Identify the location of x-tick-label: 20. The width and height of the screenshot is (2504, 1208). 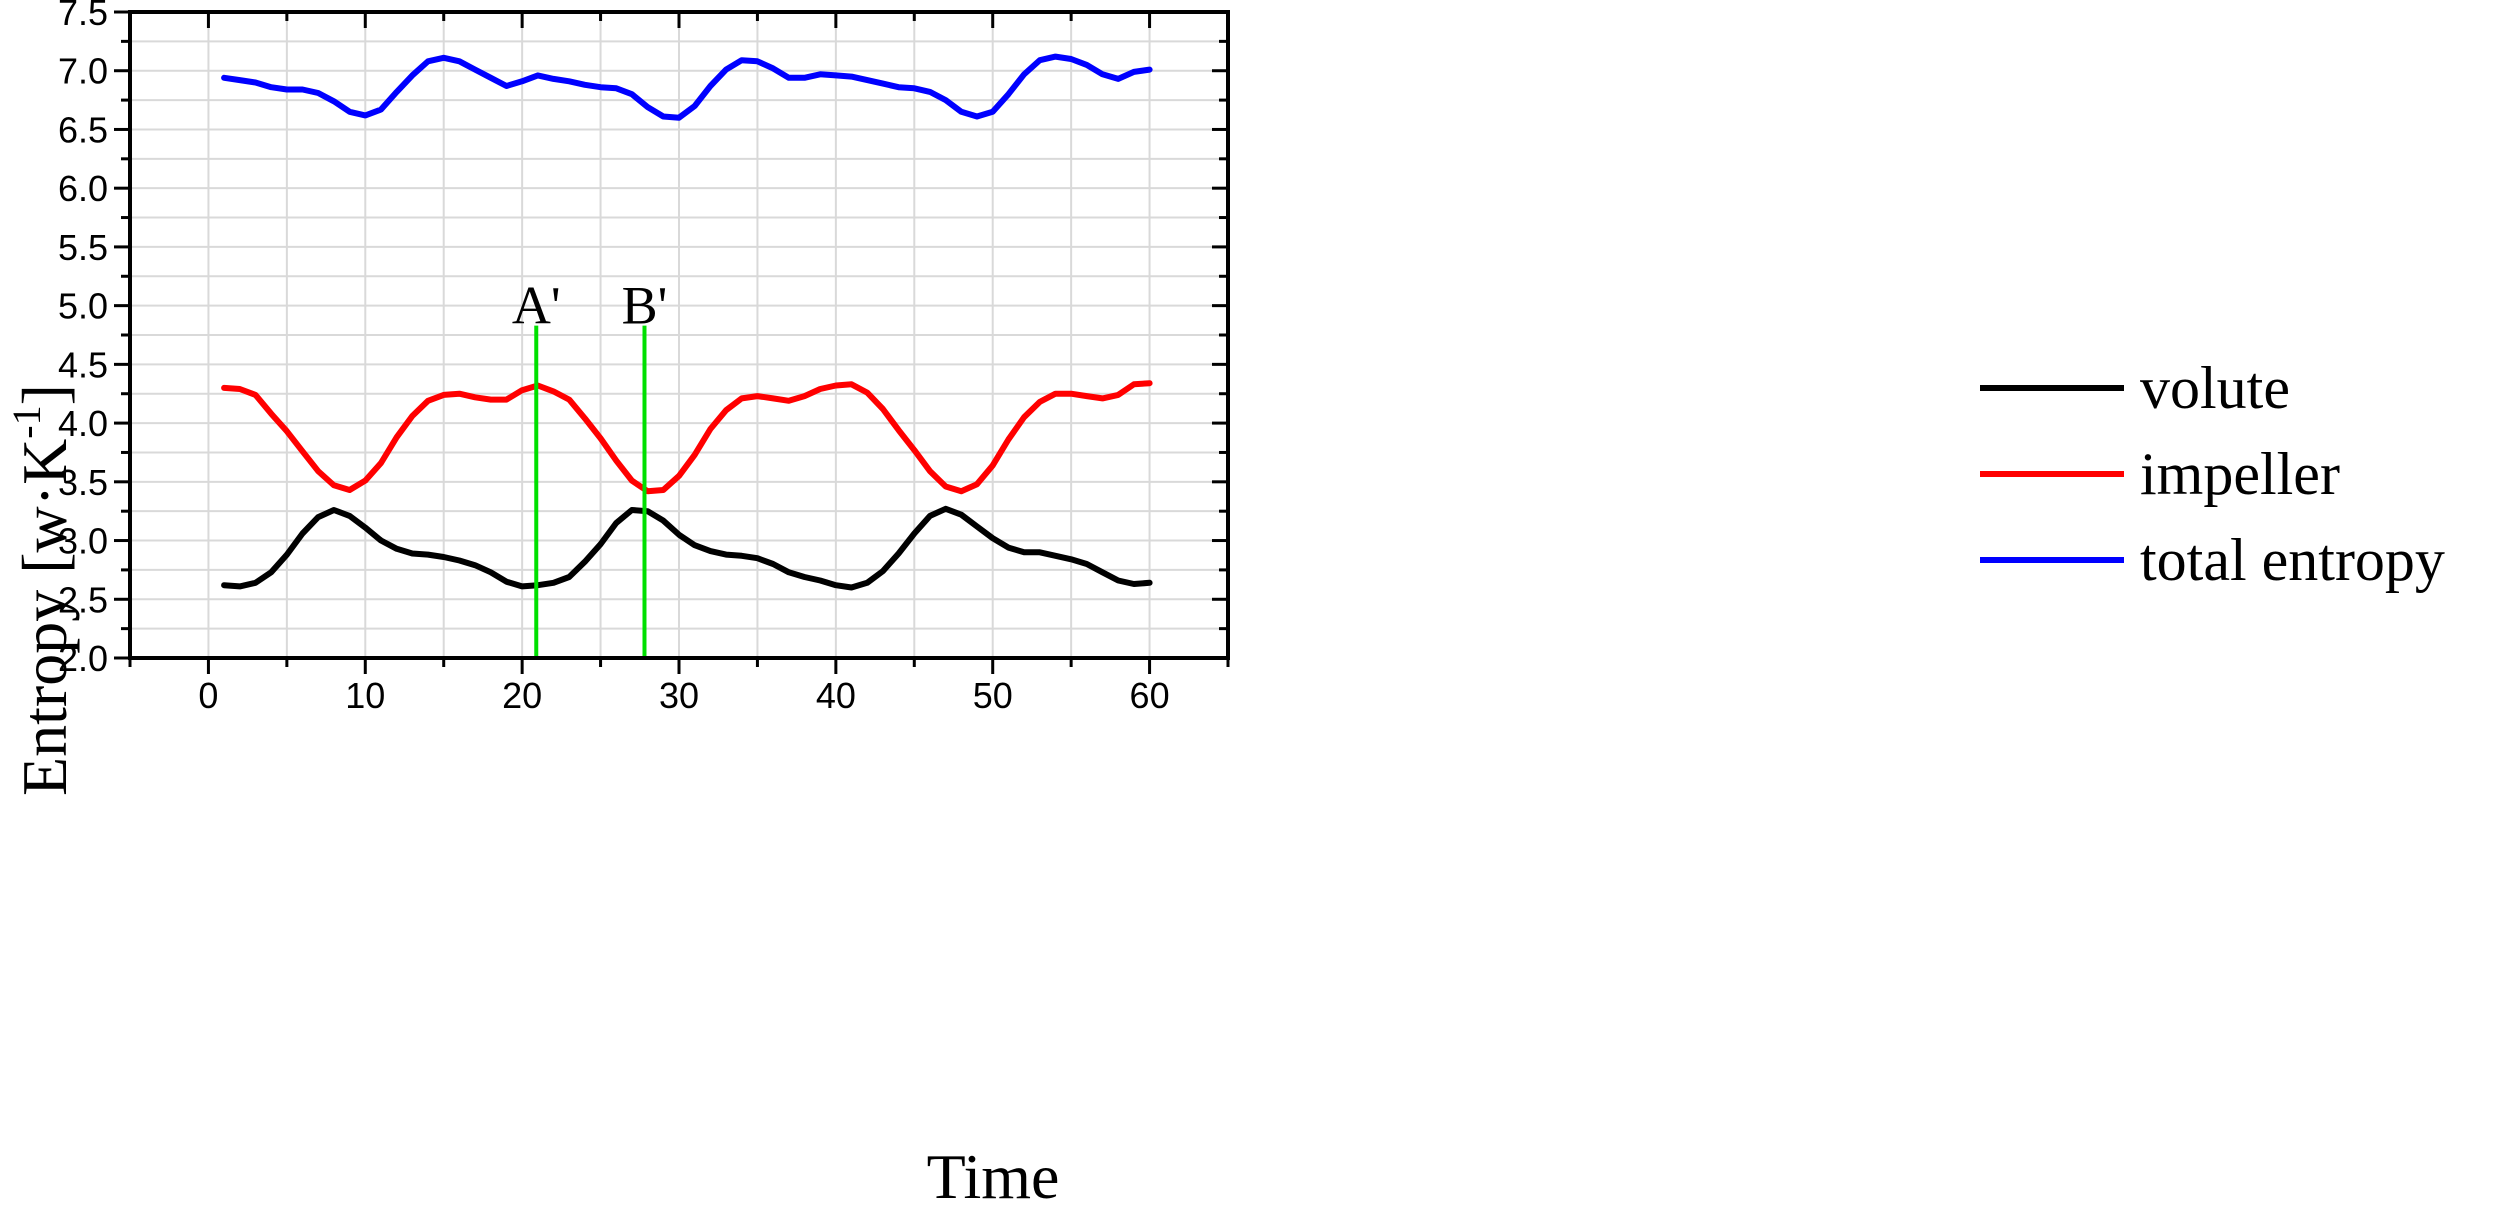
(522, 695).